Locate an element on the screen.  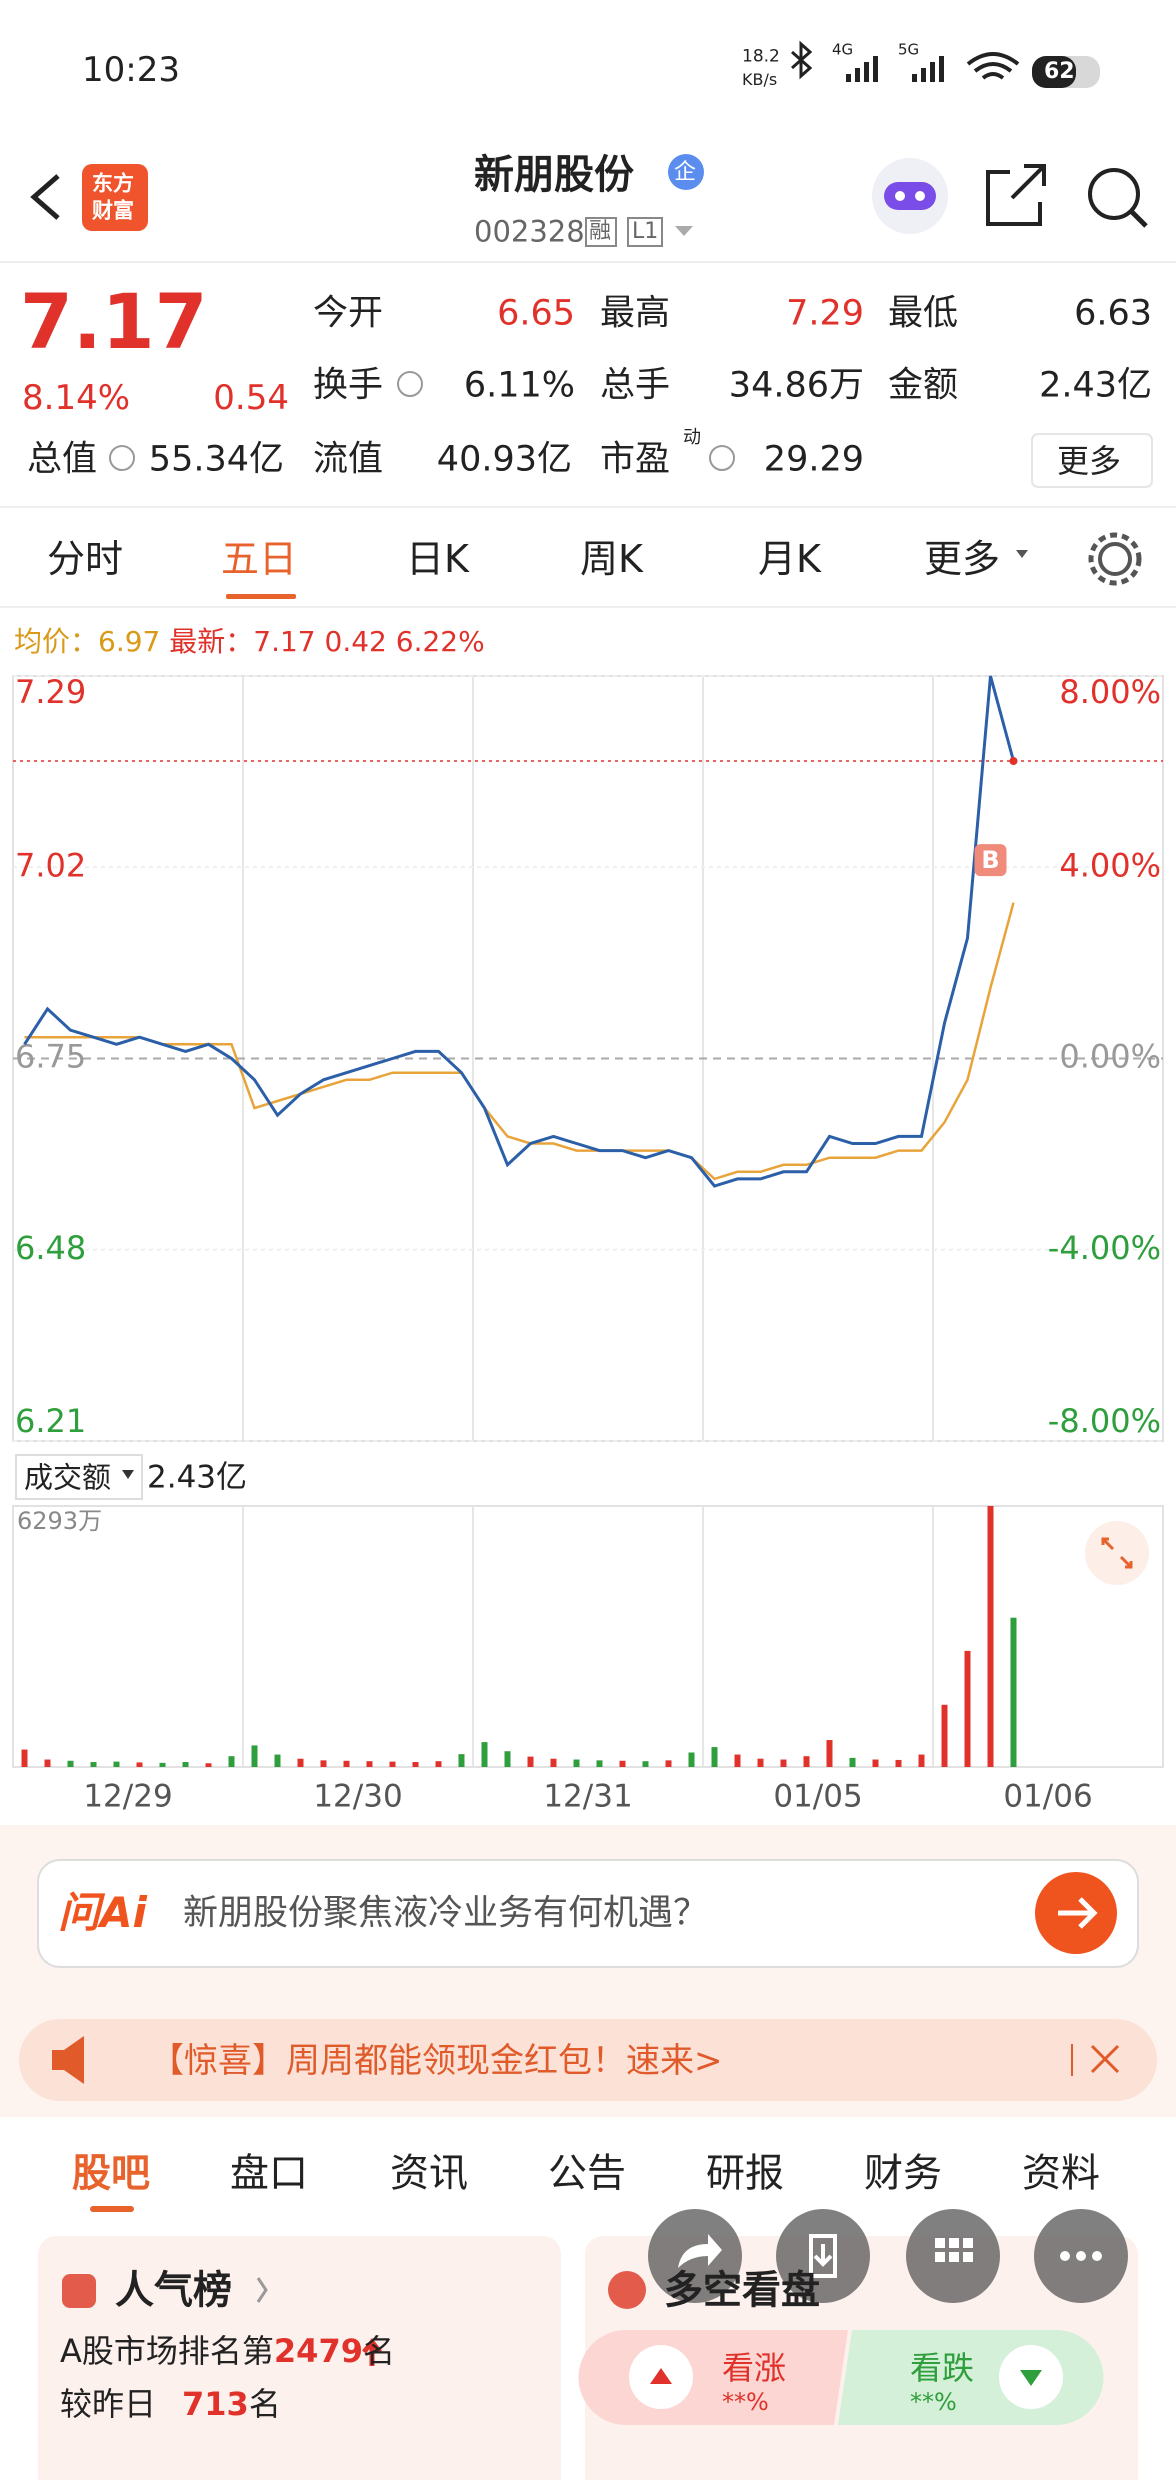
text: A股市场排名第 is located at coordinates (167, 2351).